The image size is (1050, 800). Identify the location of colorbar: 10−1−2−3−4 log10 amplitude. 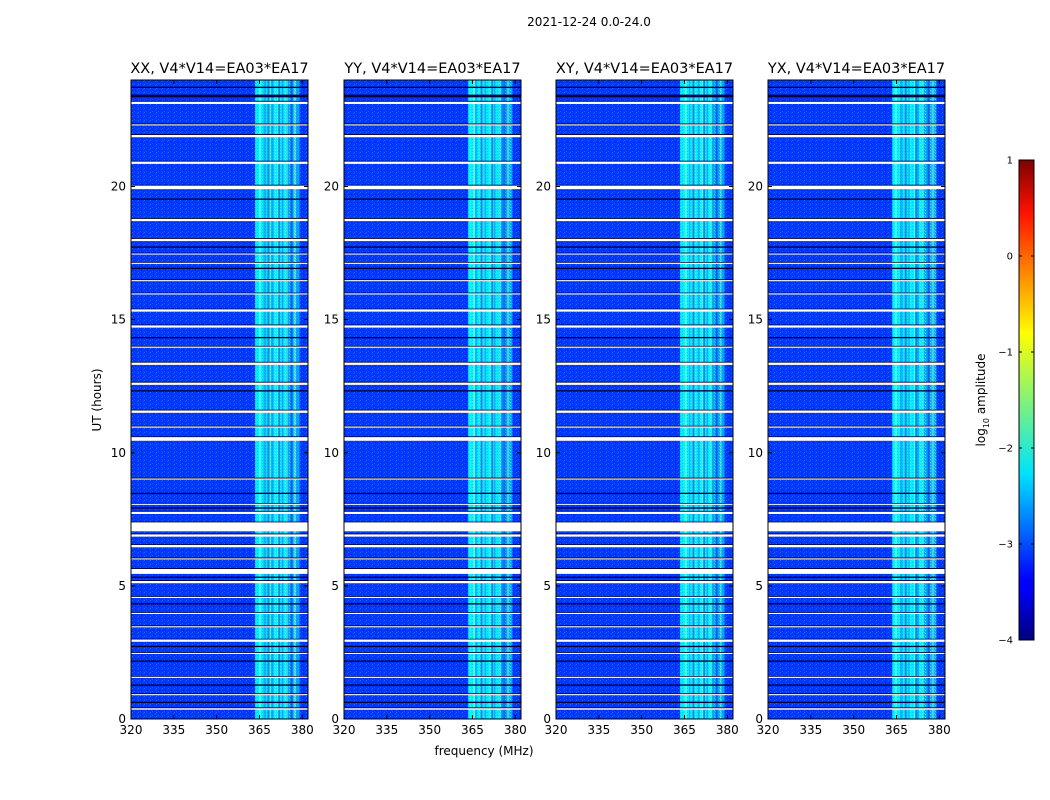
(1004, 401).